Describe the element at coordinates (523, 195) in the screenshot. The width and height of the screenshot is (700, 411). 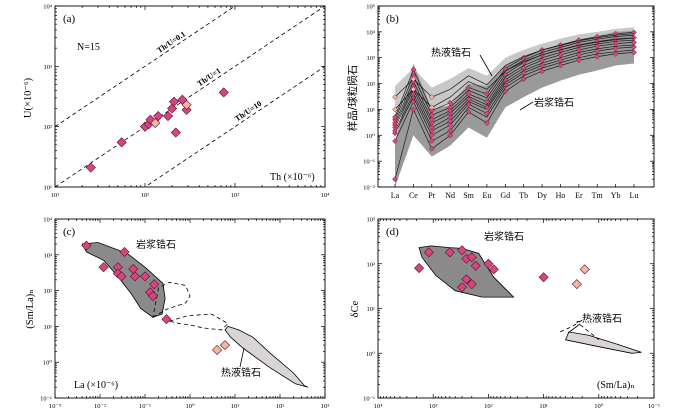
I see `x-category-label: Tb` at that location.